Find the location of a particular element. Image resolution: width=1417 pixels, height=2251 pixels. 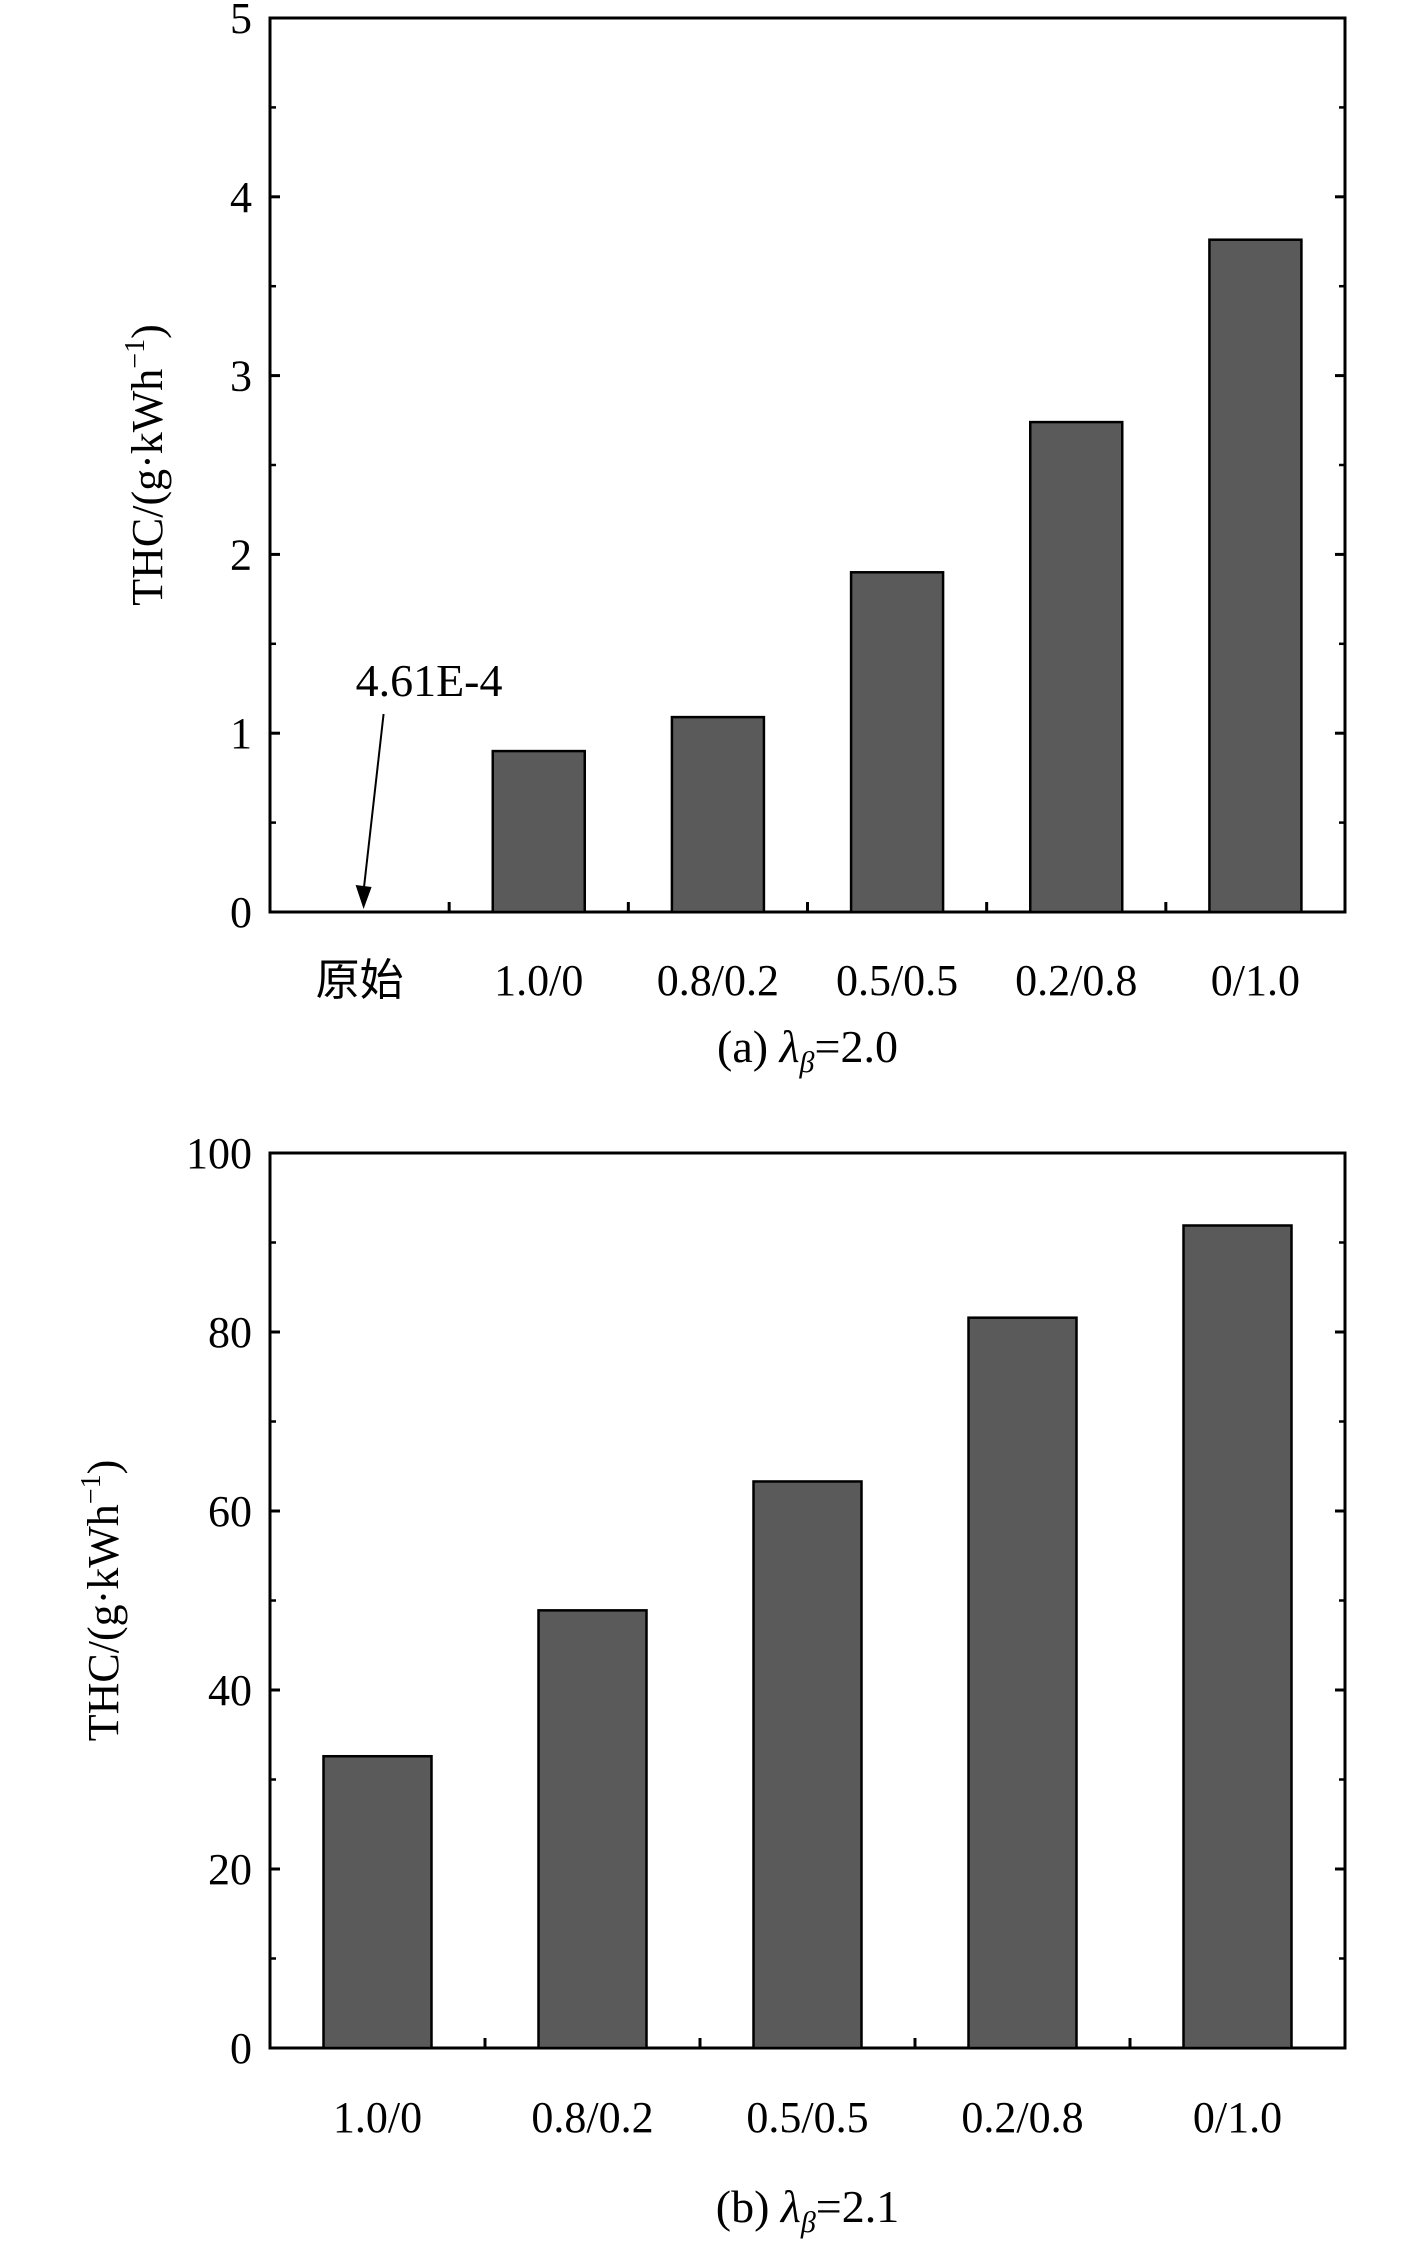

y-tick-label: 5 is located at coordinates (241, 21).